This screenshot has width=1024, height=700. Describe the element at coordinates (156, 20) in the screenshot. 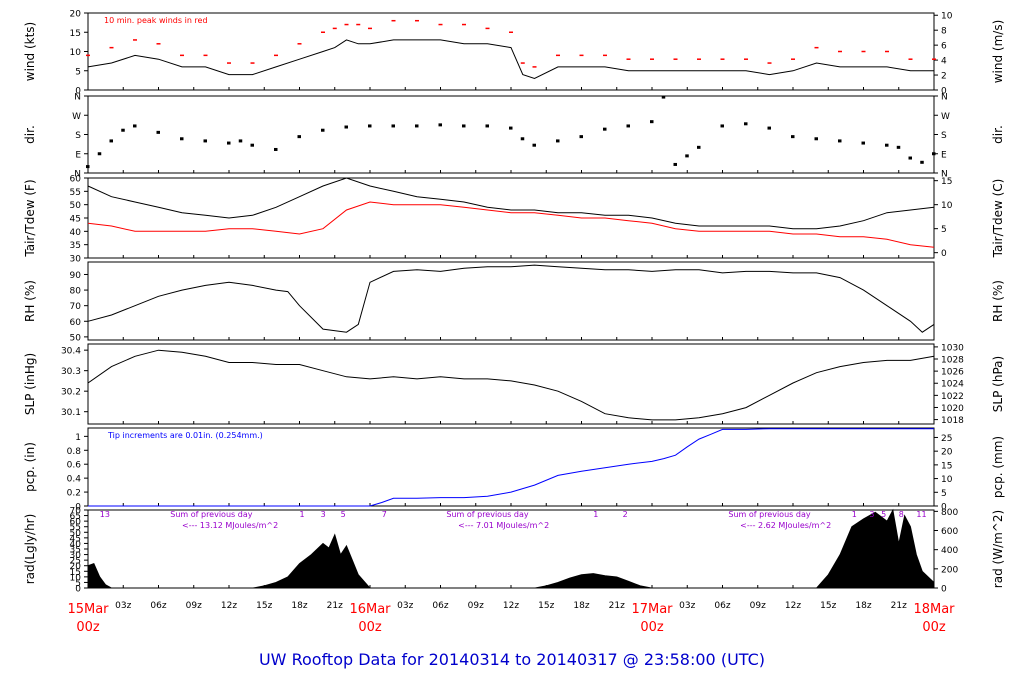

I see `wind-annotation: 10 min. peak winds in red` at that location.